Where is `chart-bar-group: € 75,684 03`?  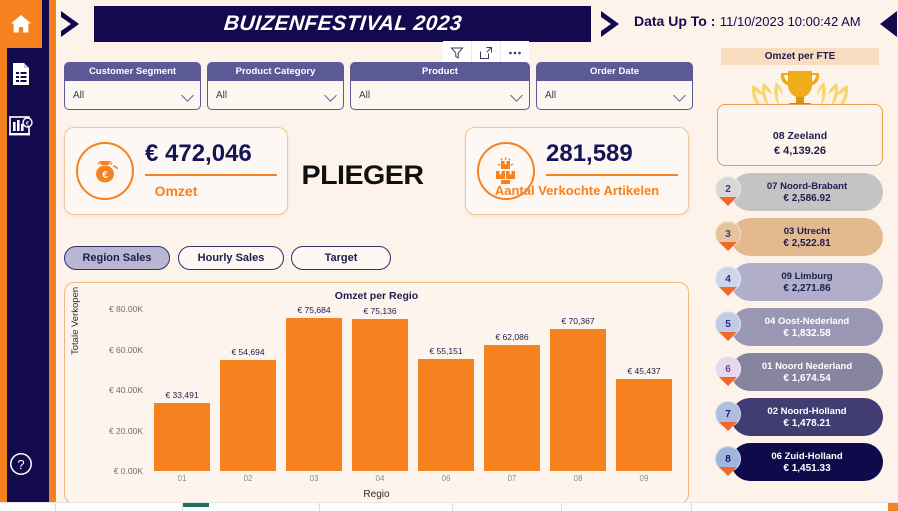
chart-bar-group: € 75,684 03 is located at coordinates (314, 394).